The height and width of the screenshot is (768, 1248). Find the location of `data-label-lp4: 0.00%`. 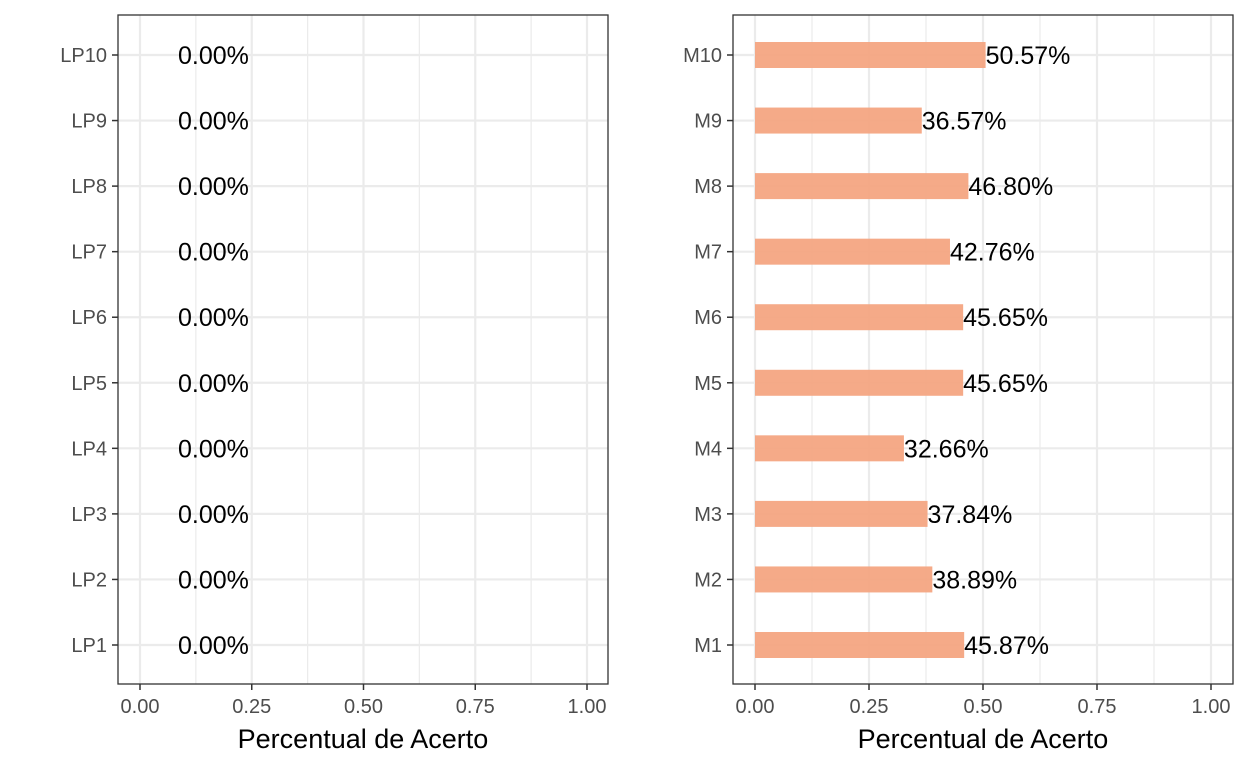

data-label-lp4: 0.00% is located at coordinates (213, 449).